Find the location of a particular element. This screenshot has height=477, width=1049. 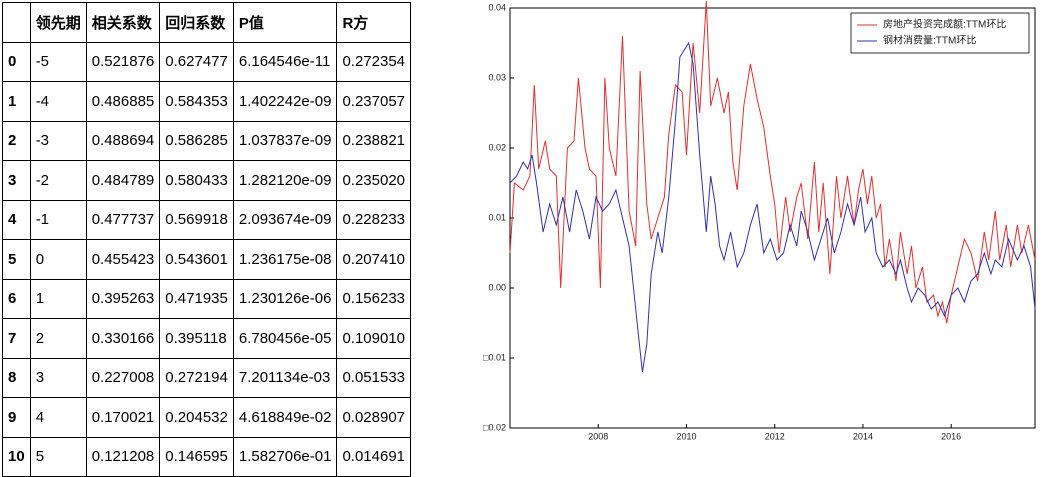

column-header: P值 is located at coordinates (285, 22).